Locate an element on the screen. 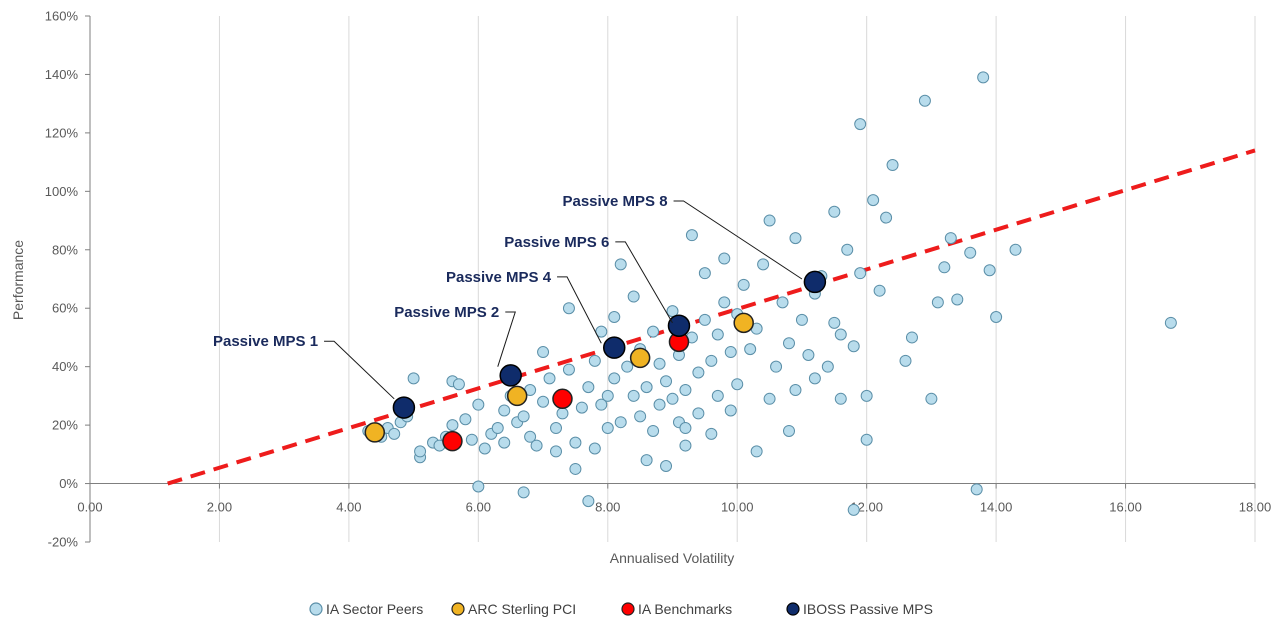  annotation-label: Passive MPS 6 is located at coordinates (556, 242).